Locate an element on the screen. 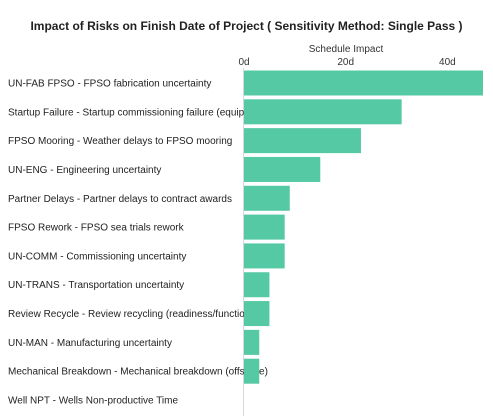 The height and width of the screenshot is (419, 493). category-label: UN-COMM - Commissioning uncertainty is located at coordinates (97, 256).